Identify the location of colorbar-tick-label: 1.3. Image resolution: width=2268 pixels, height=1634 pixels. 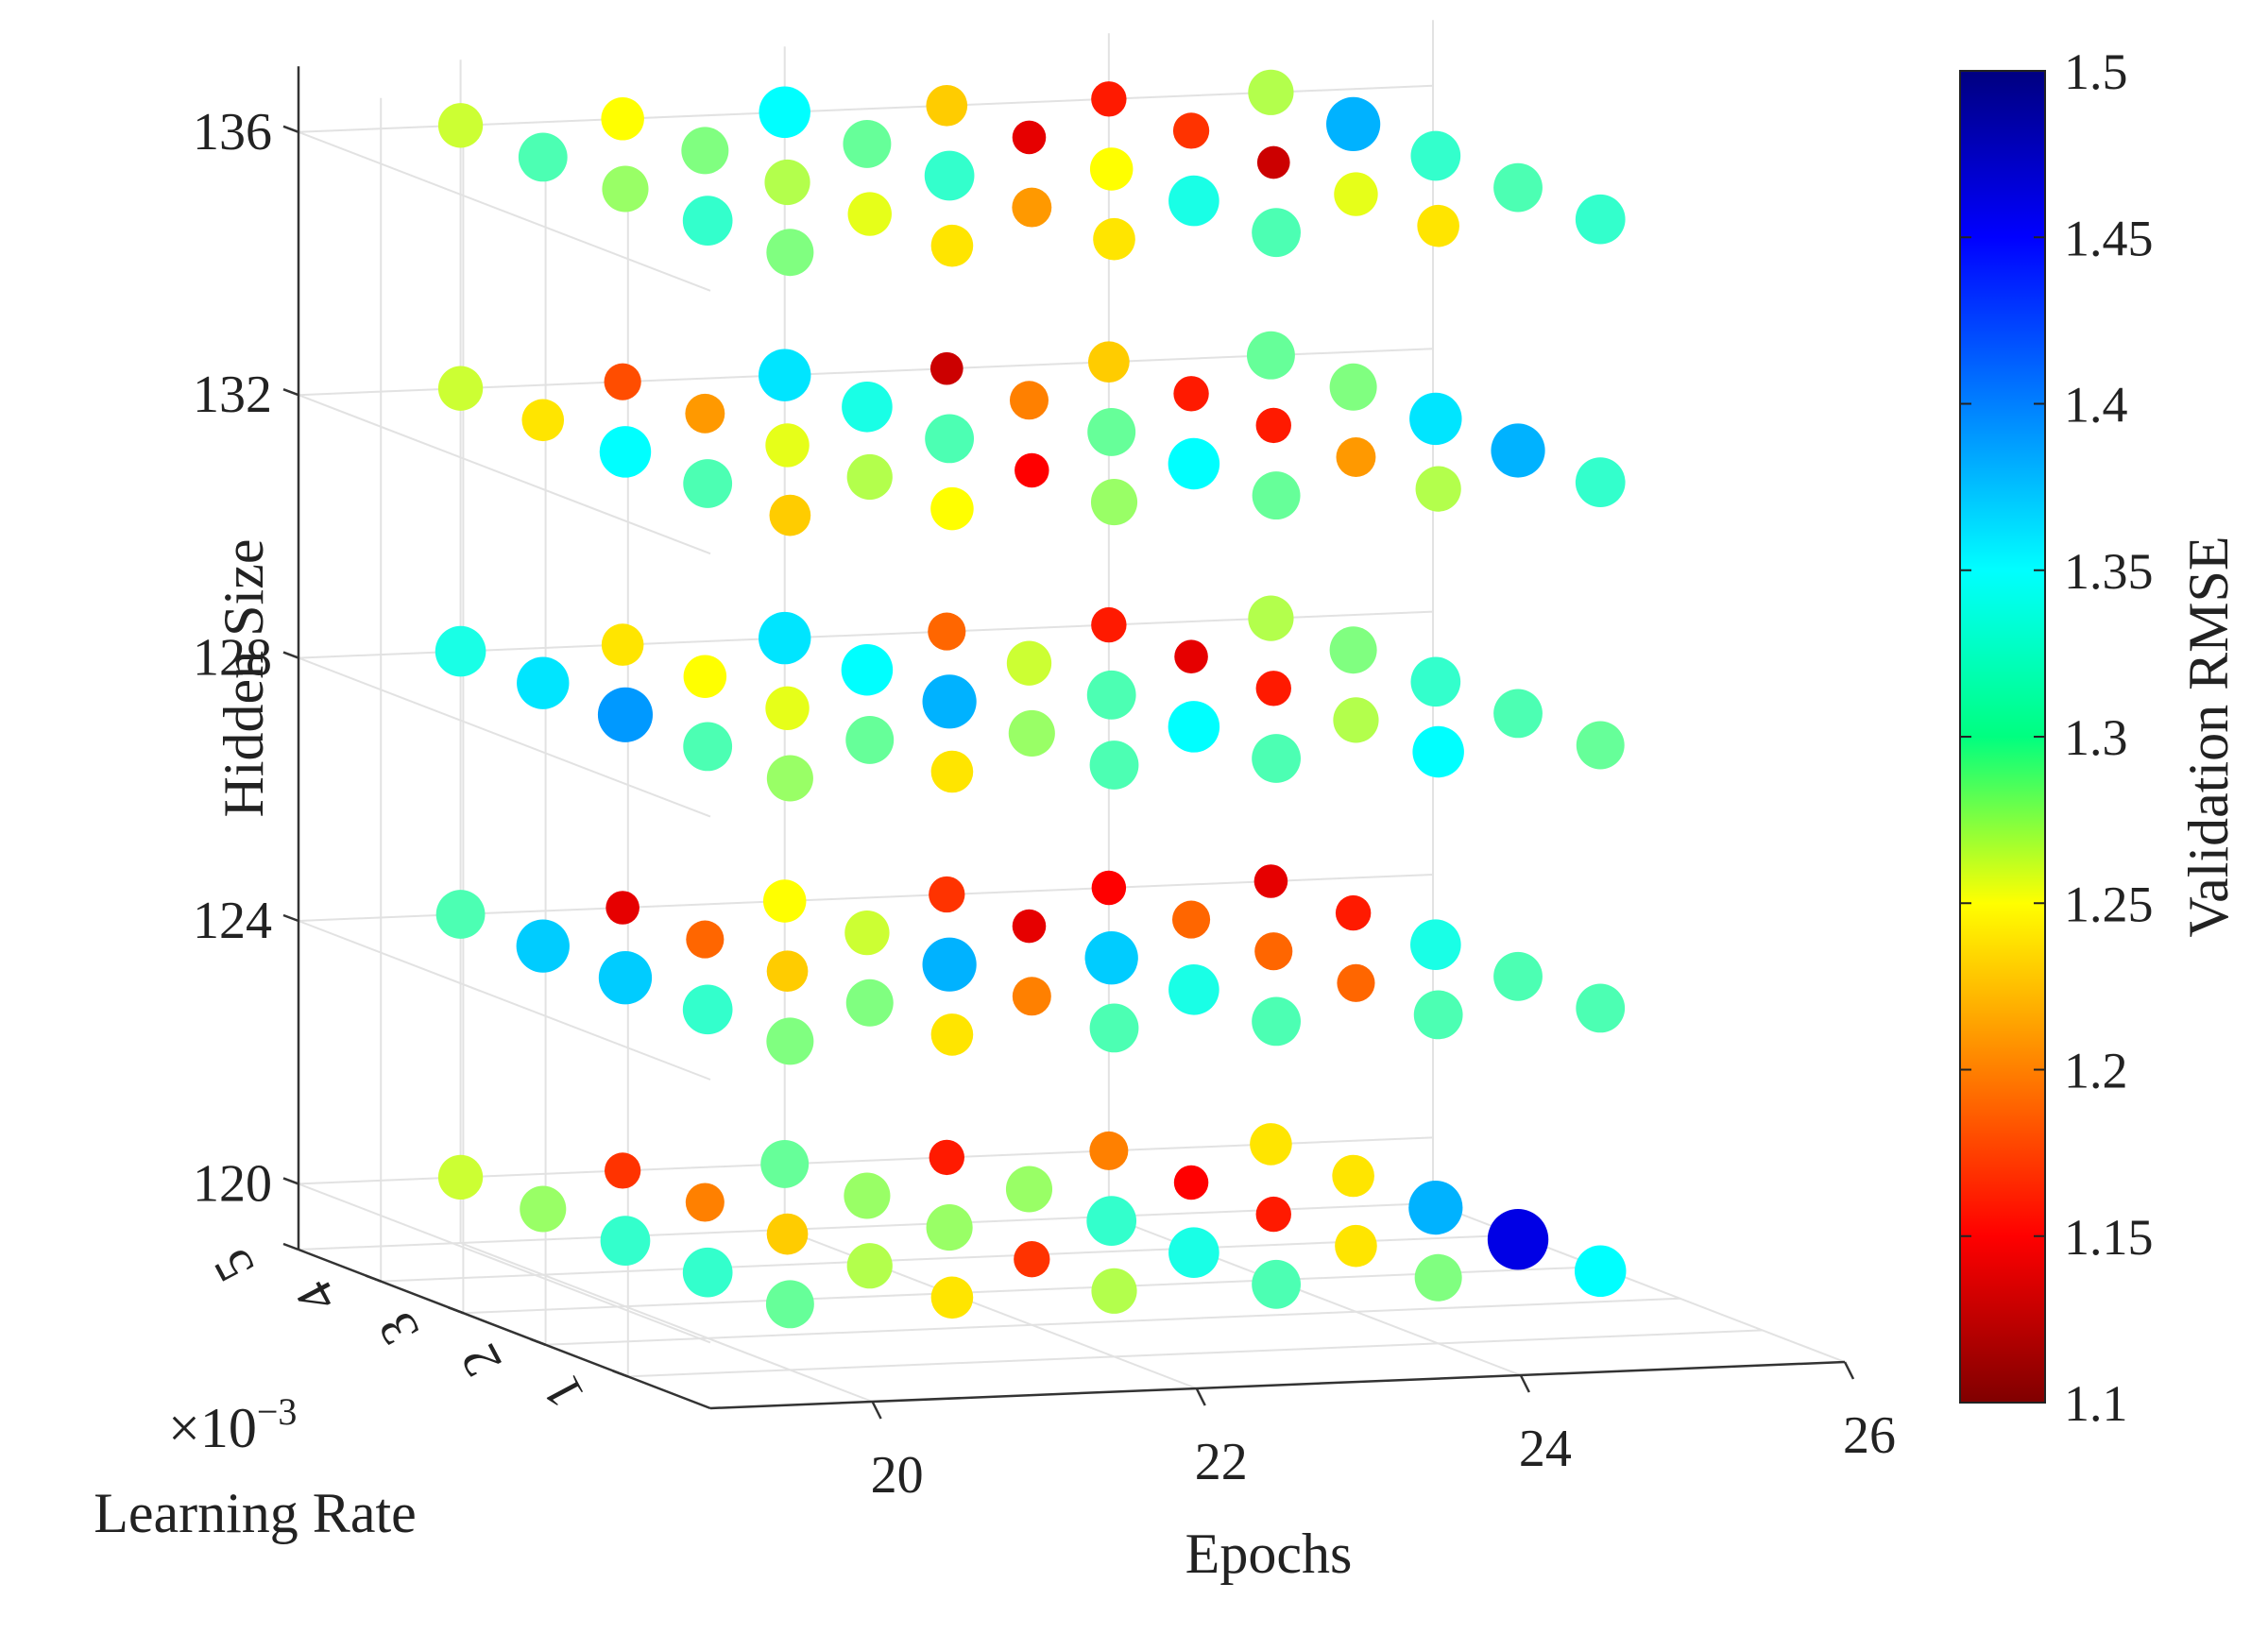
(2096, 737).